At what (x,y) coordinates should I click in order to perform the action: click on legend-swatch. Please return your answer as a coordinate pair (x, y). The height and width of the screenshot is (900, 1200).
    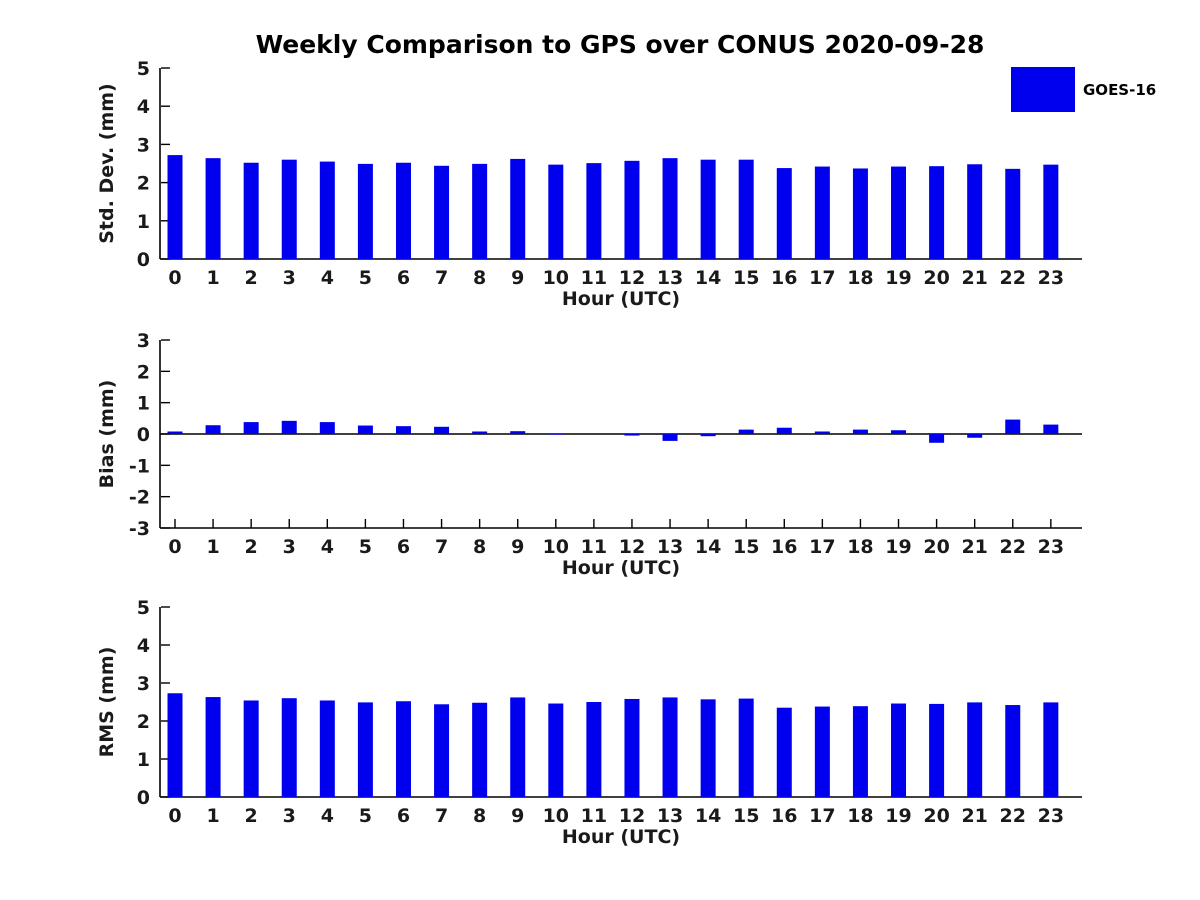
    Looking at the image, I should click on (1043, 89).